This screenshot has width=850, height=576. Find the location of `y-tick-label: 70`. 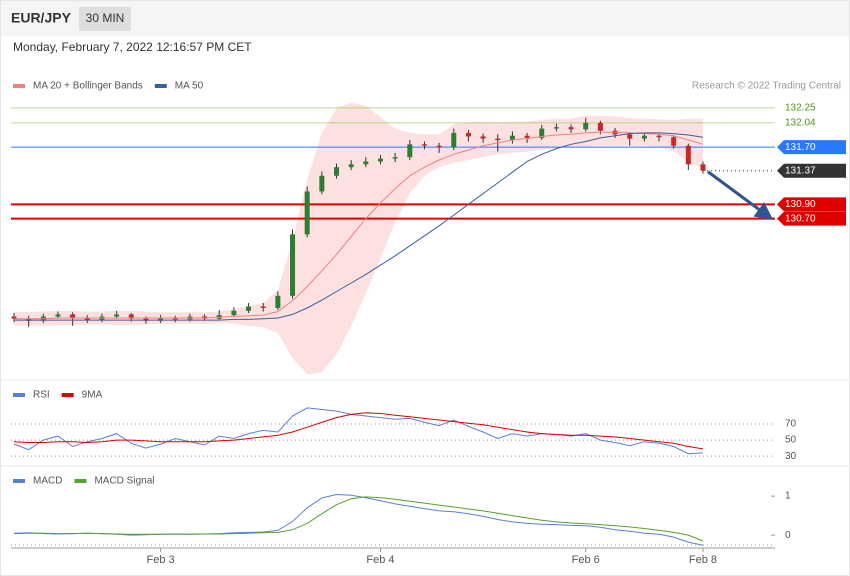

y-tick-label: 70 is located at coordinates (791, 424).